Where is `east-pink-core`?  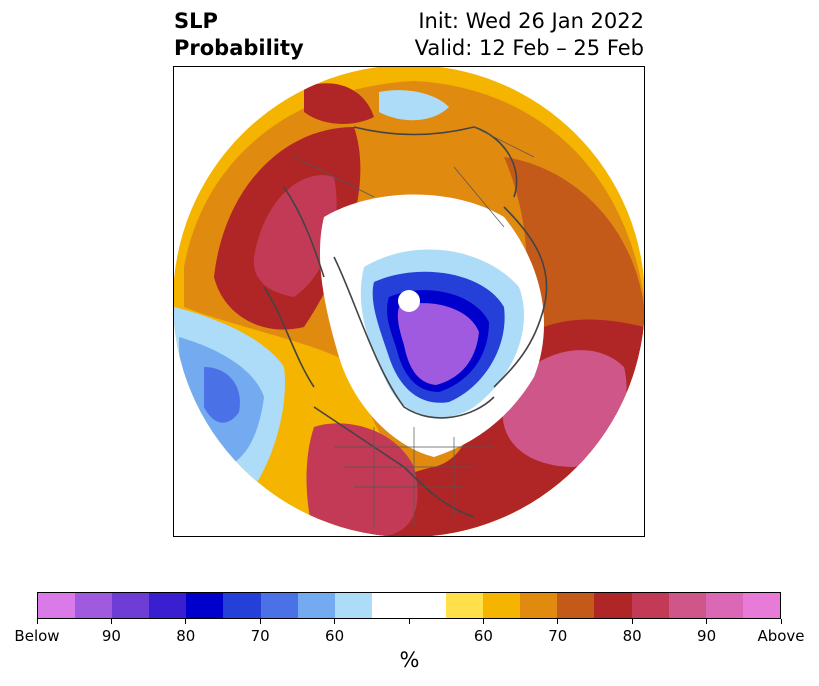
east-pink-core is located at coordinates (564, 408).